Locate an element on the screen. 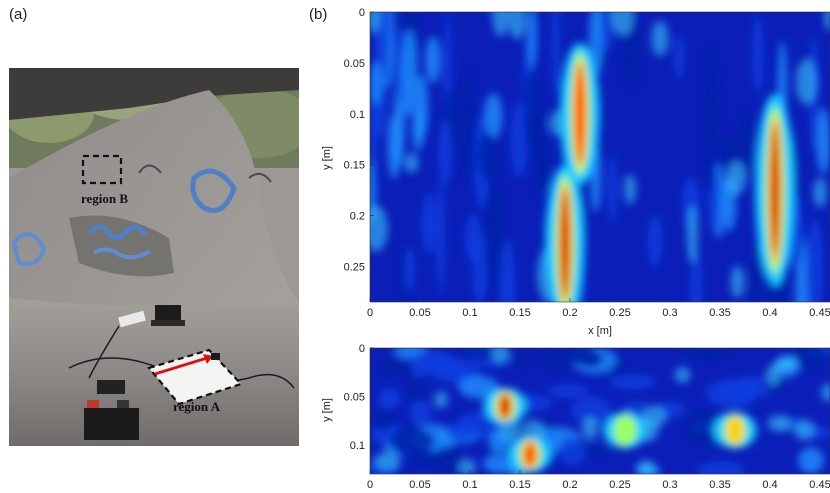 Image resolution: width=830 pixels, height=493 pixels. region-b-marker is located at coordinates (102, 169).